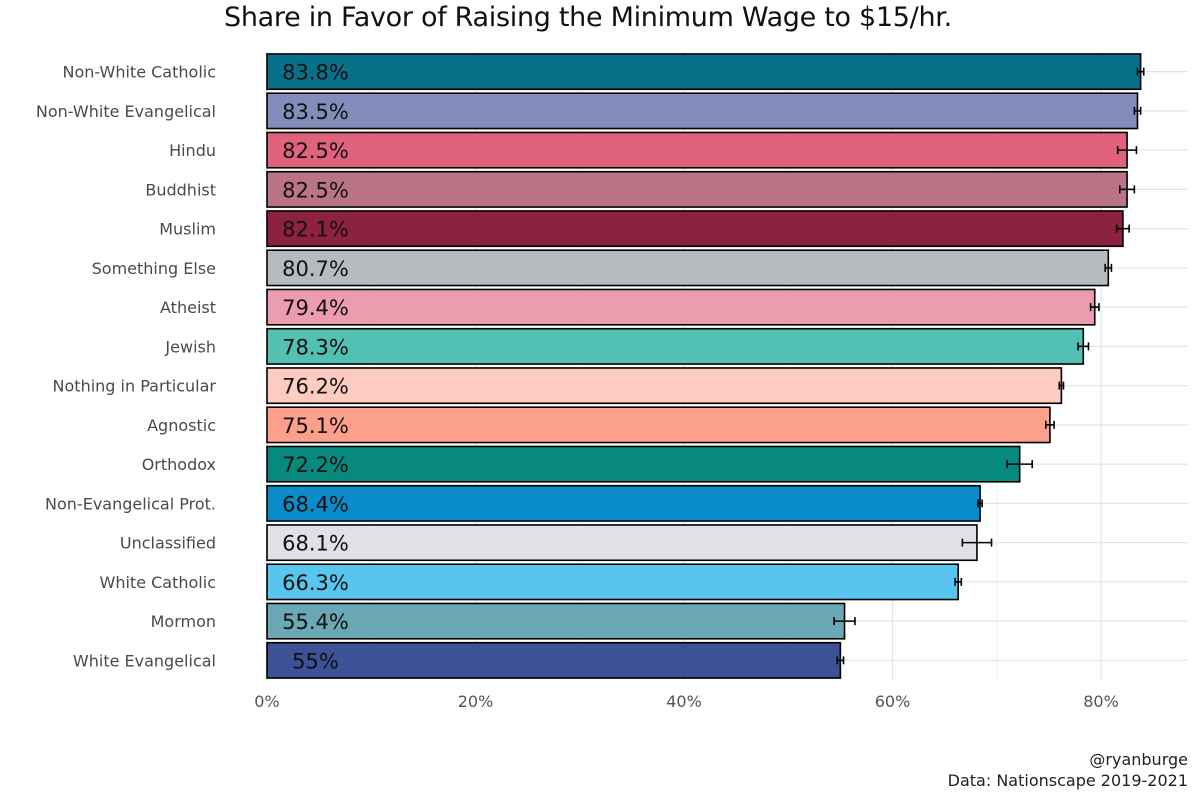 This screenshot has width=1200, height=800. I want to click on caption-source: Data: Nationscape 2019-2021, so click(1067, 780).